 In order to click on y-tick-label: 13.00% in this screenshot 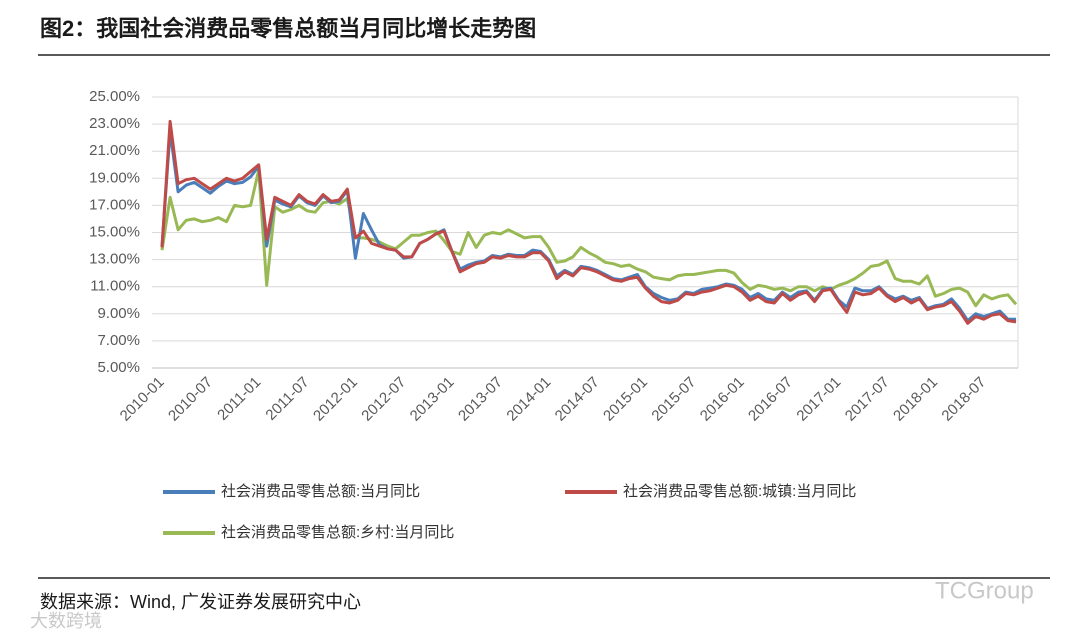, I will do `click(114, 259)`.